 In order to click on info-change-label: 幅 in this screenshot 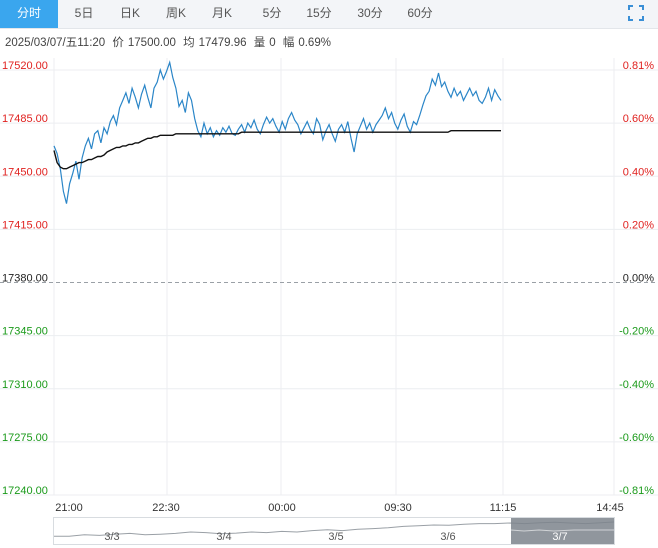, I will do `click(288, 43)`.